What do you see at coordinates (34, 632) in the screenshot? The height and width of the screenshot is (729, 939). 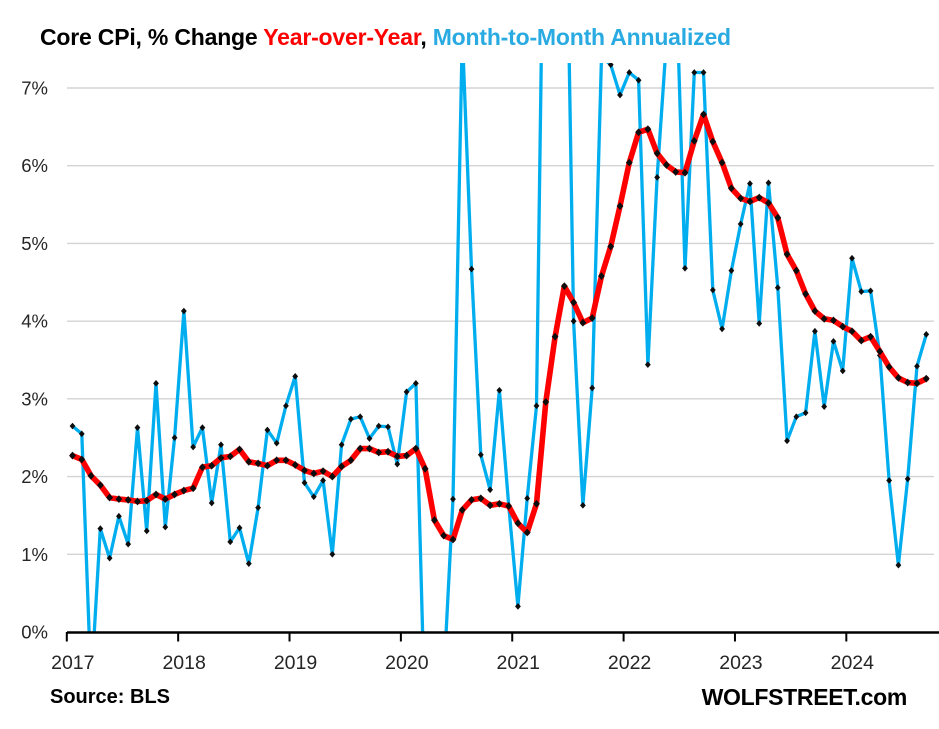 I see `y-axis-label: 0%` at bounding box center [34, 632].